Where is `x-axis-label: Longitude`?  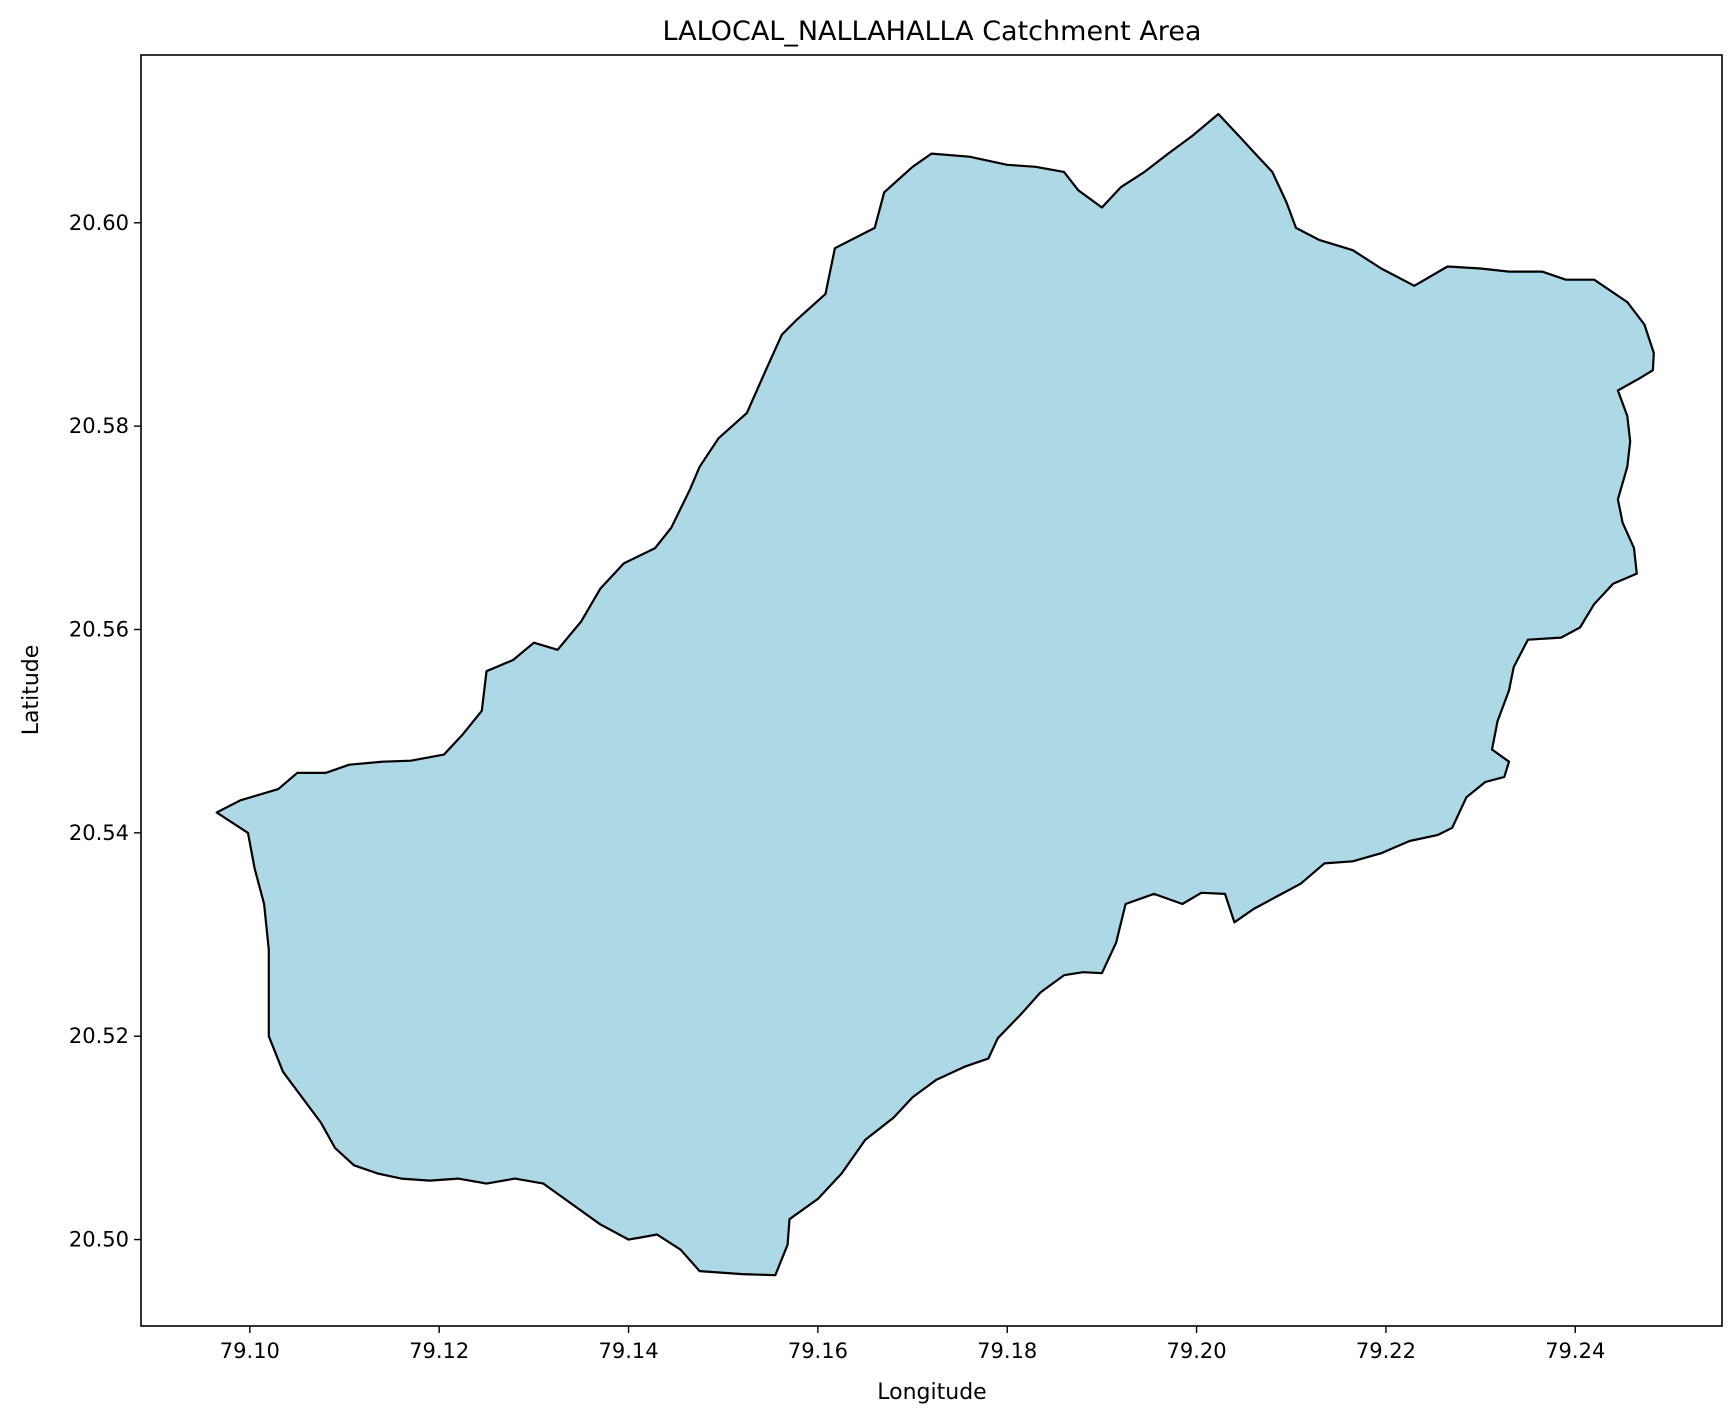
x-axis-label: Longitude is located at coordinates (931, 1392).